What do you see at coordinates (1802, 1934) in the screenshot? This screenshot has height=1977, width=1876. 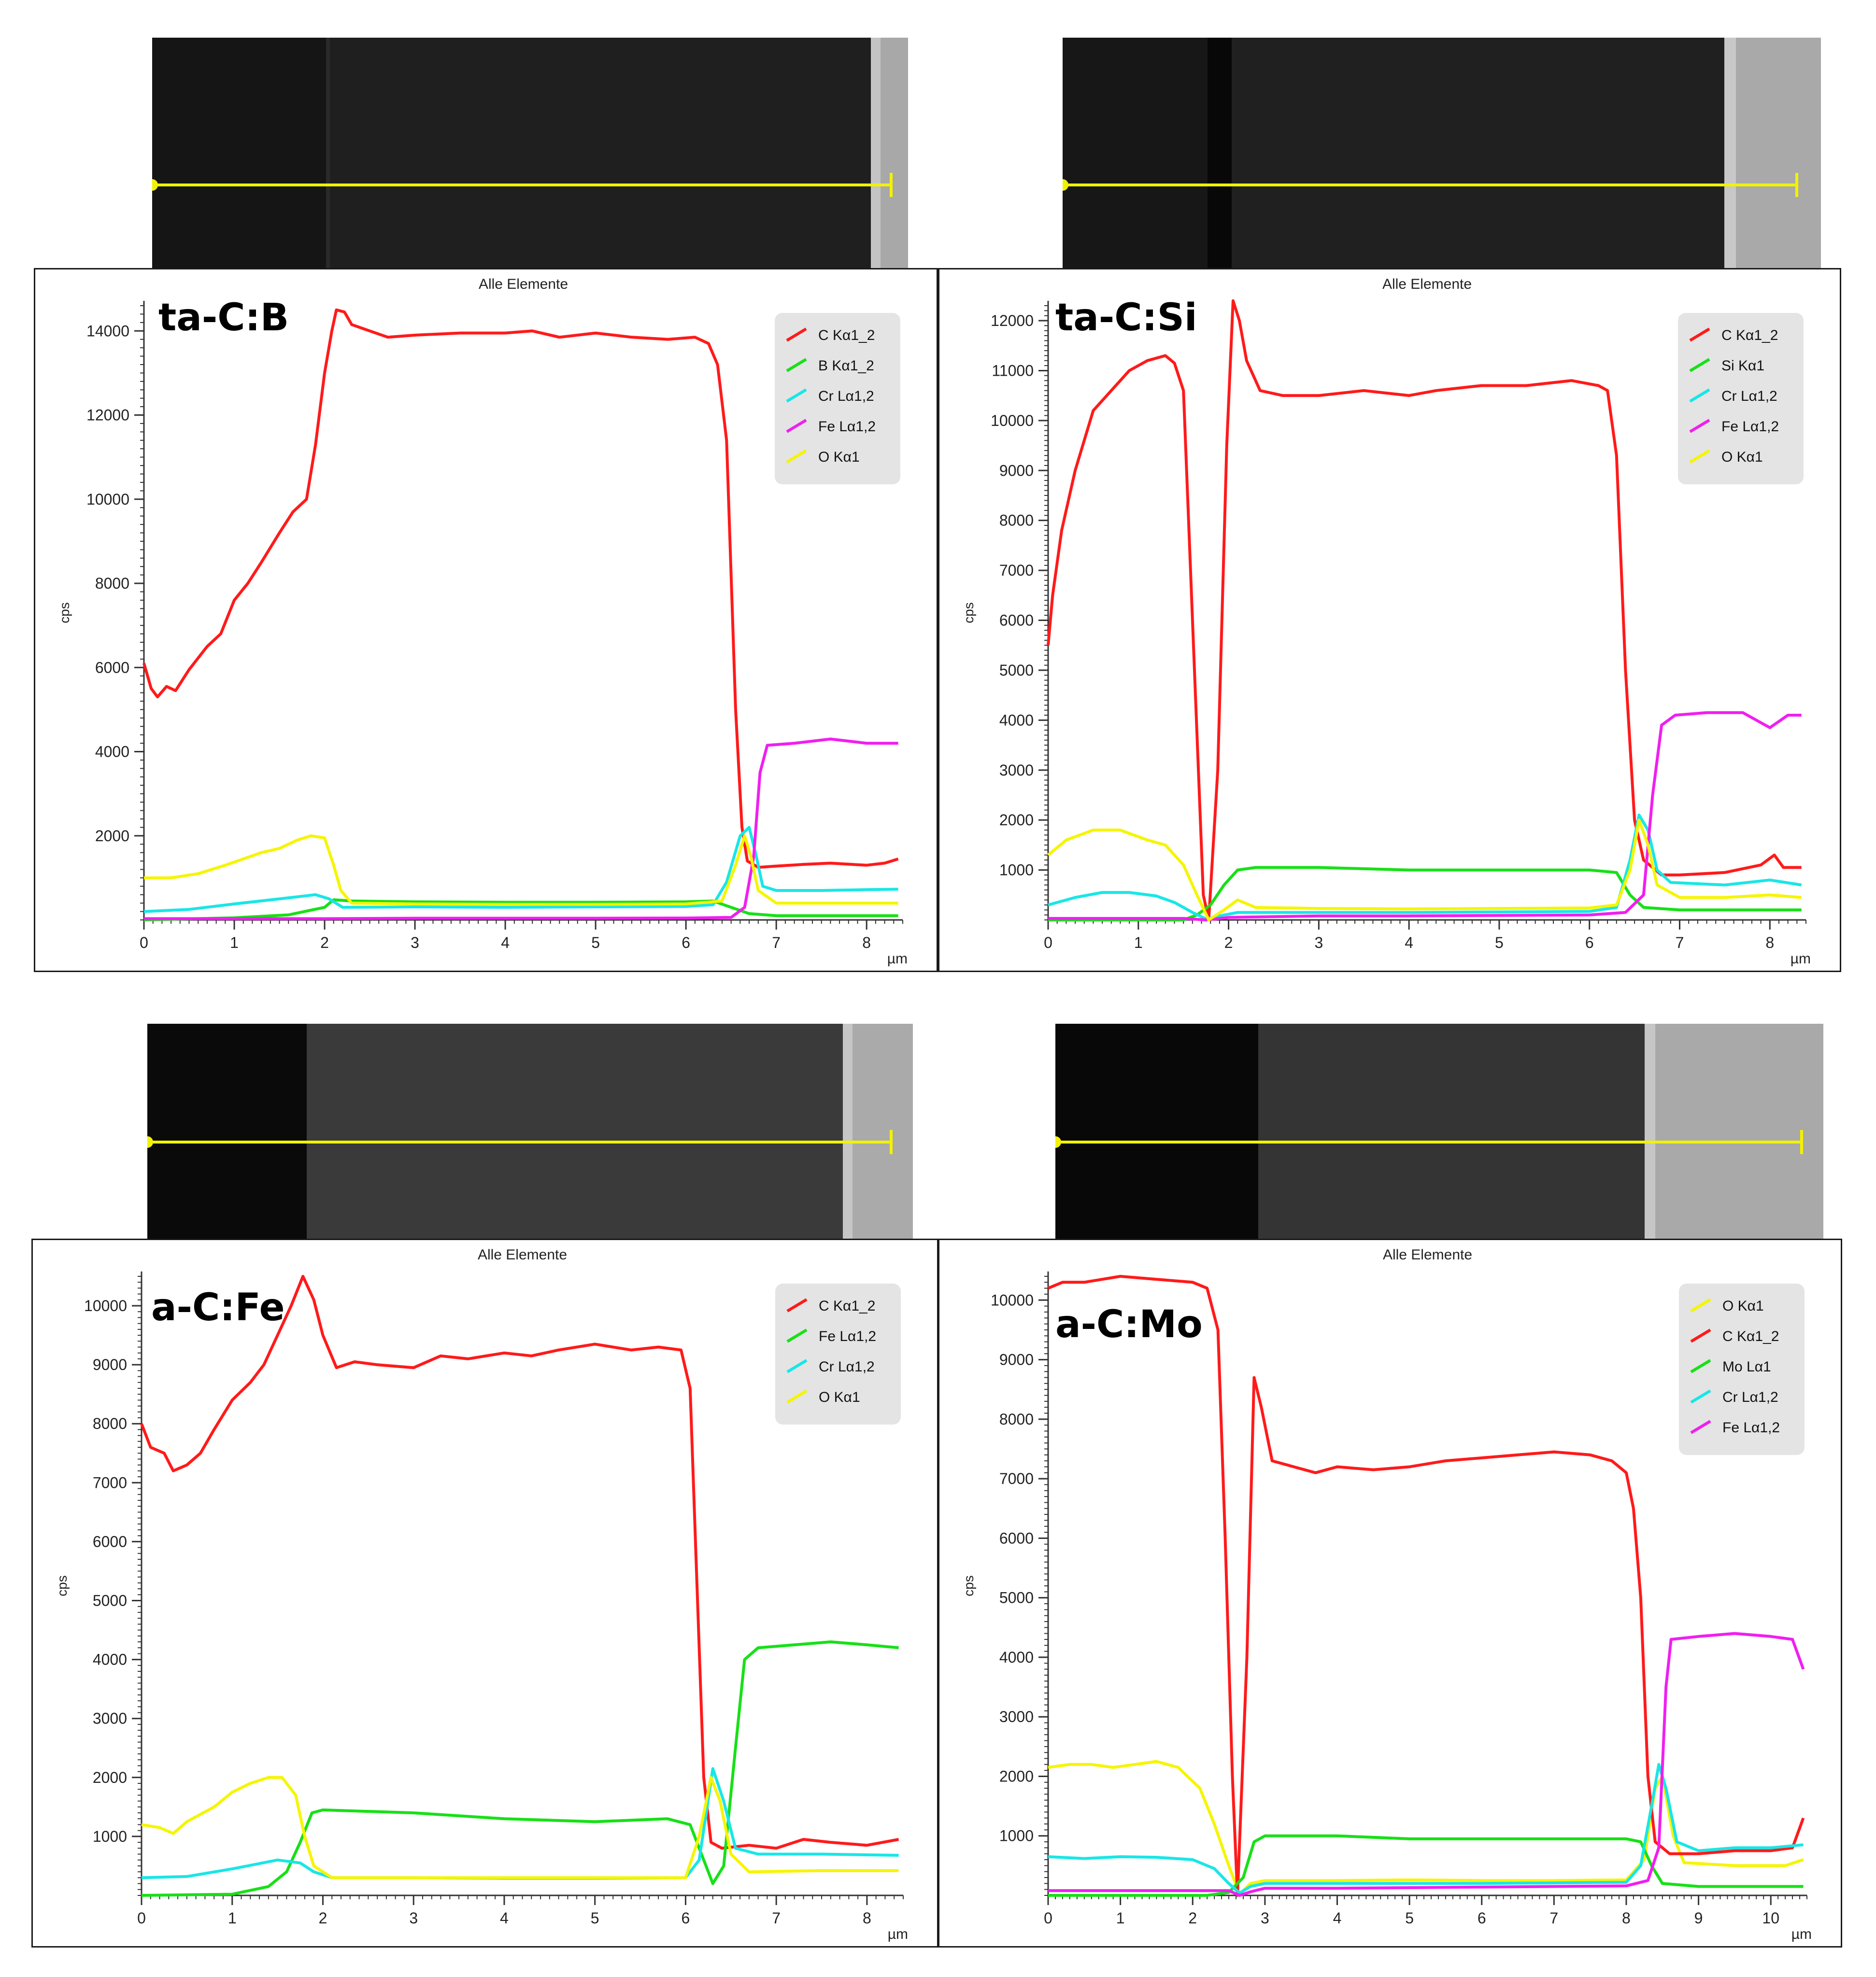 I see `x-axis-label: µm` at bounding box center [1802, 1934].